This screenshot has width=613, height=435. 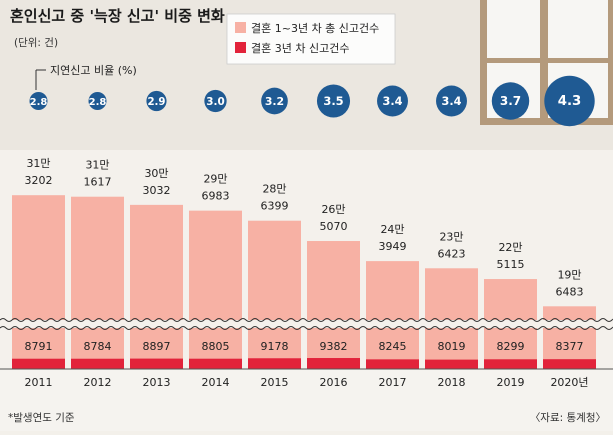 I want to click on total-value-label-top: 19만, so click(x=569, y=274).